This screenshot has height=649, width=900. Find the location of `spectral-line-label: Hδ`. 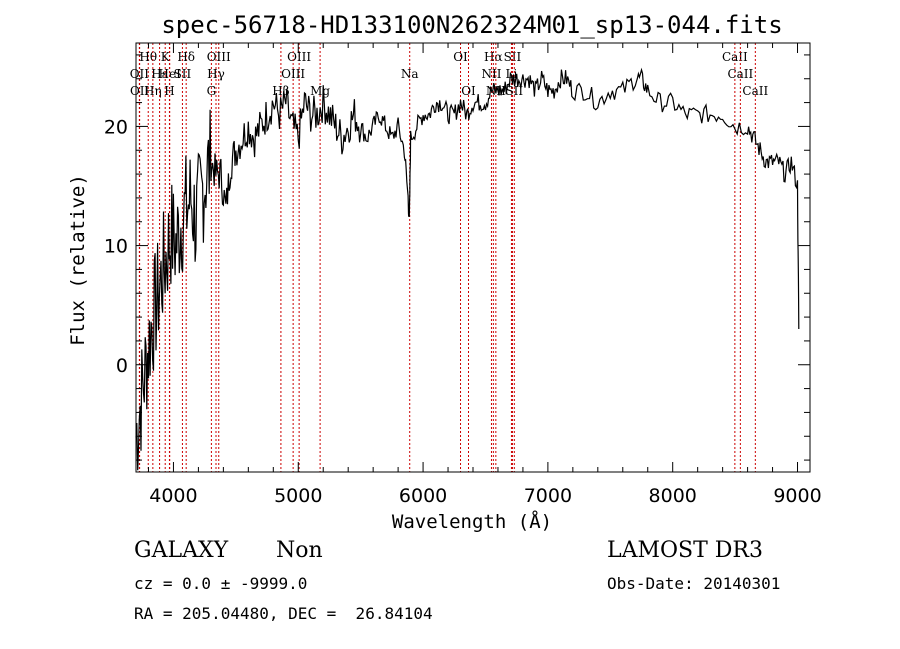

spectral-line-label: Hδ is located at coordinates (186, 57).